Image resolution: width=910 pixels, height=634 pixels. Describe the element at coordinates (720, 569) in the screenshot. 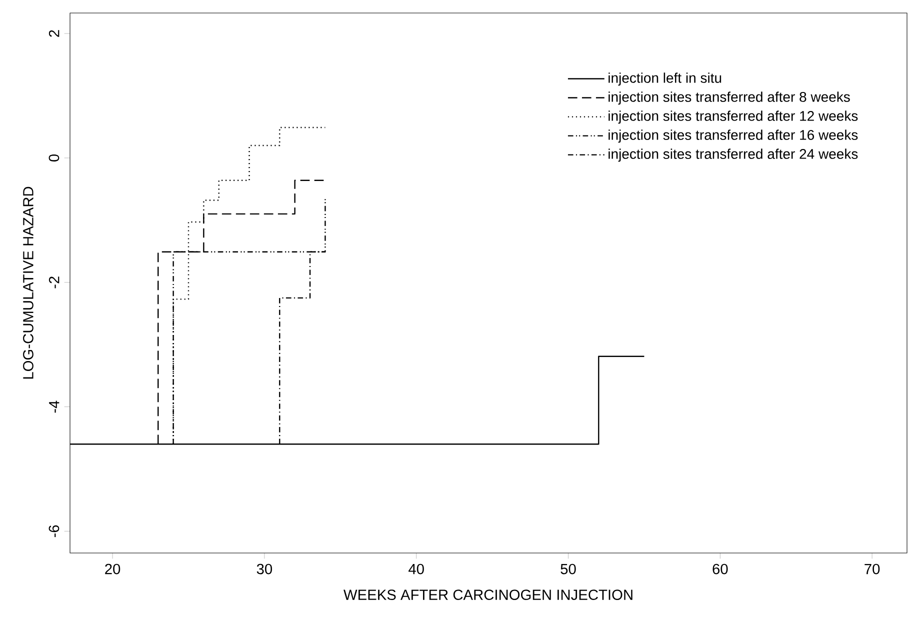

I see `x-tick-label: 60` at that location.